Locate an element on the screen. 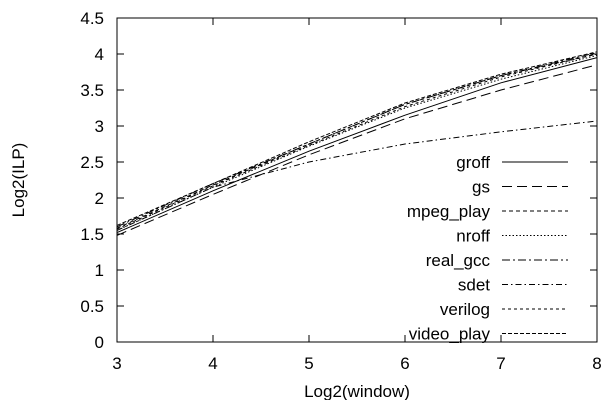 The height and width of the screenshot is (400, 603). x-tick-label: 7 is located at coordinates (500, 363).